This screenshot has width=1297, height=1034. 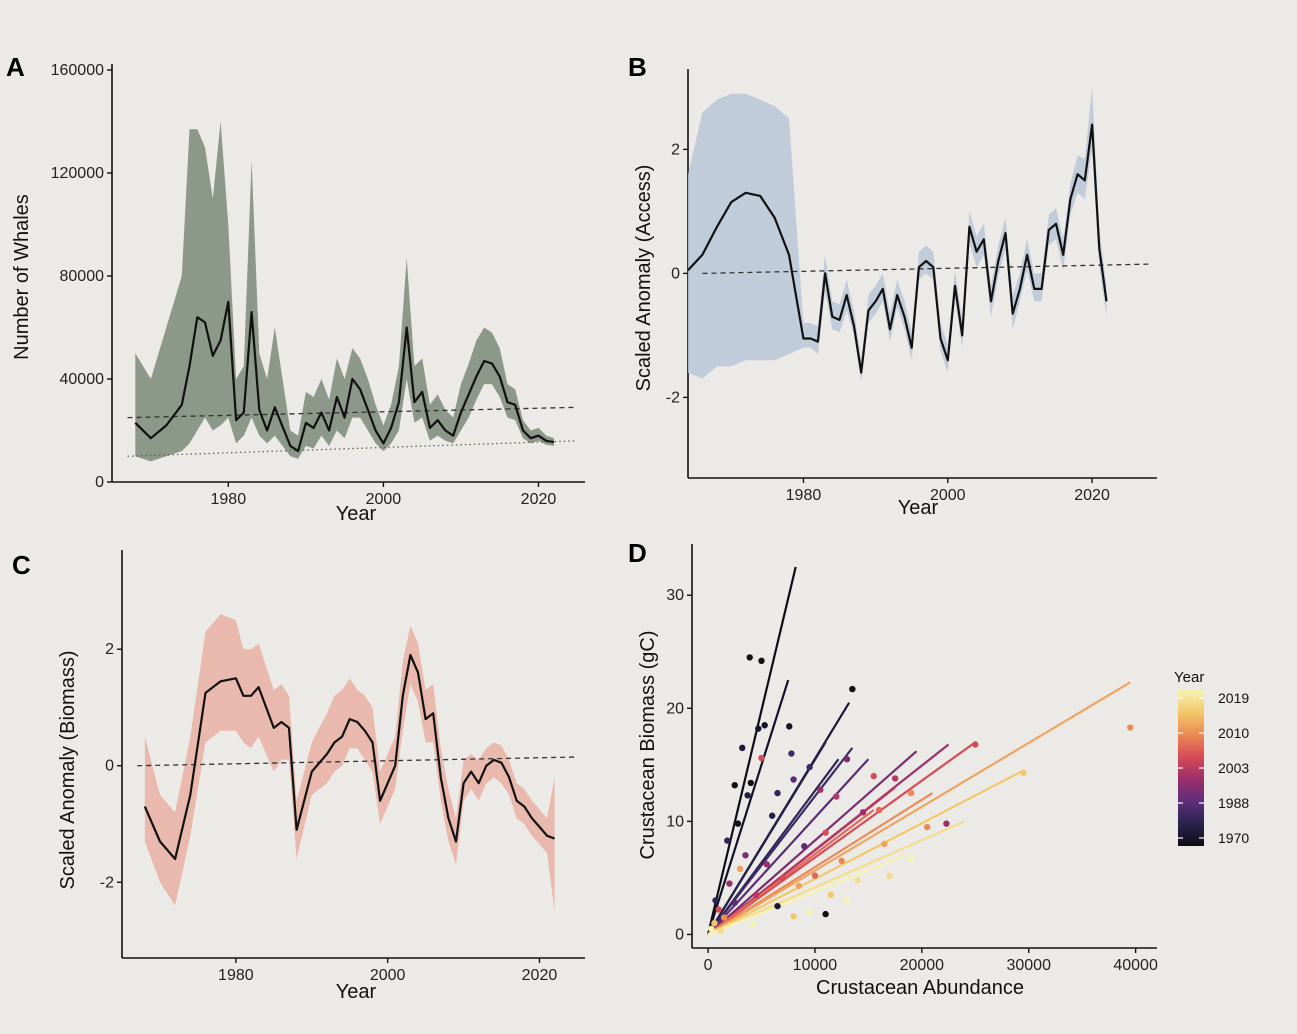 What do you see at coordinates (22, 277) in the screenshot?
I see `panel-a-y-axis-title: Number of Whales` at bounding box center [22, 277].